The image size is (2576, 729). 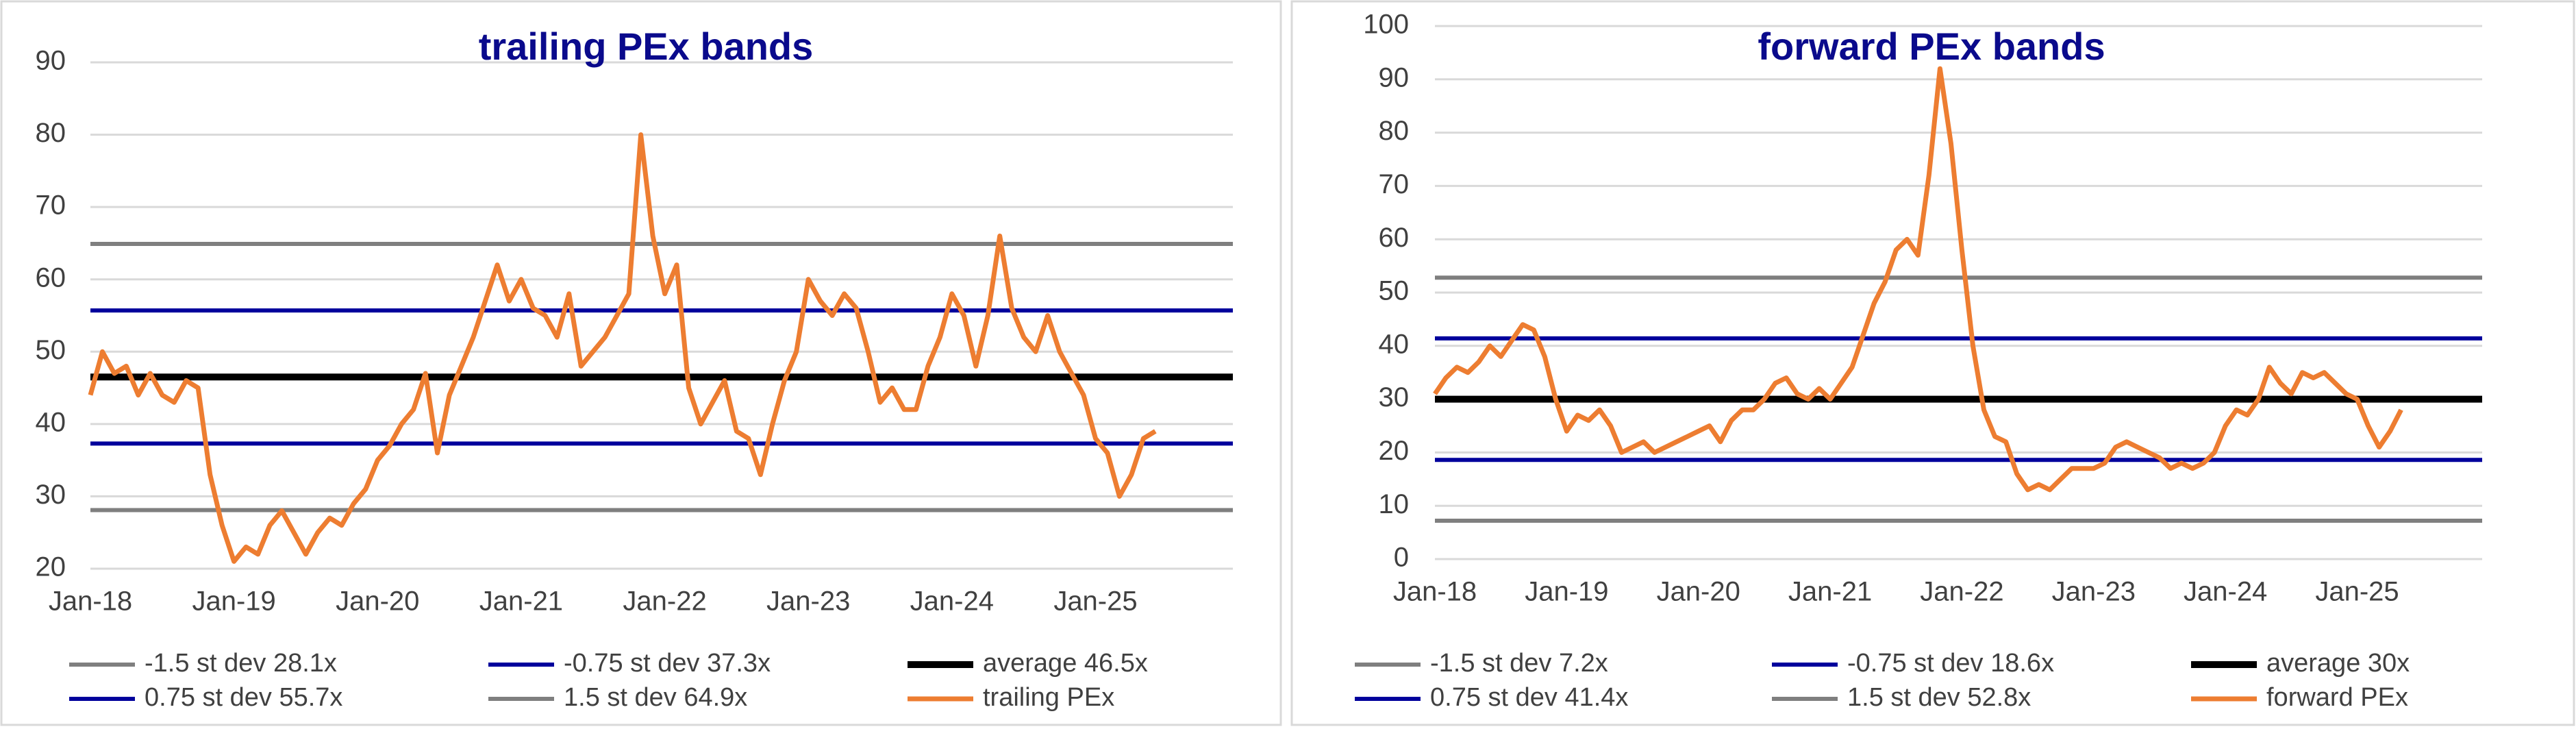 What do you see at coordinates (646, 46) in the screenshot?
I see `chart-title: trailing PEx bands` at bounding box center [646, 46].